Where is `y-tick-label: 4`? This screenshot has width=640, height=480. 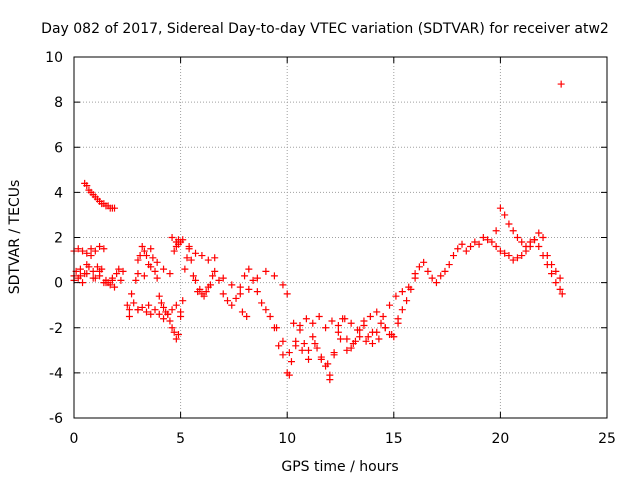
y-tick-label: 4 is located at coordinates (58, 193).